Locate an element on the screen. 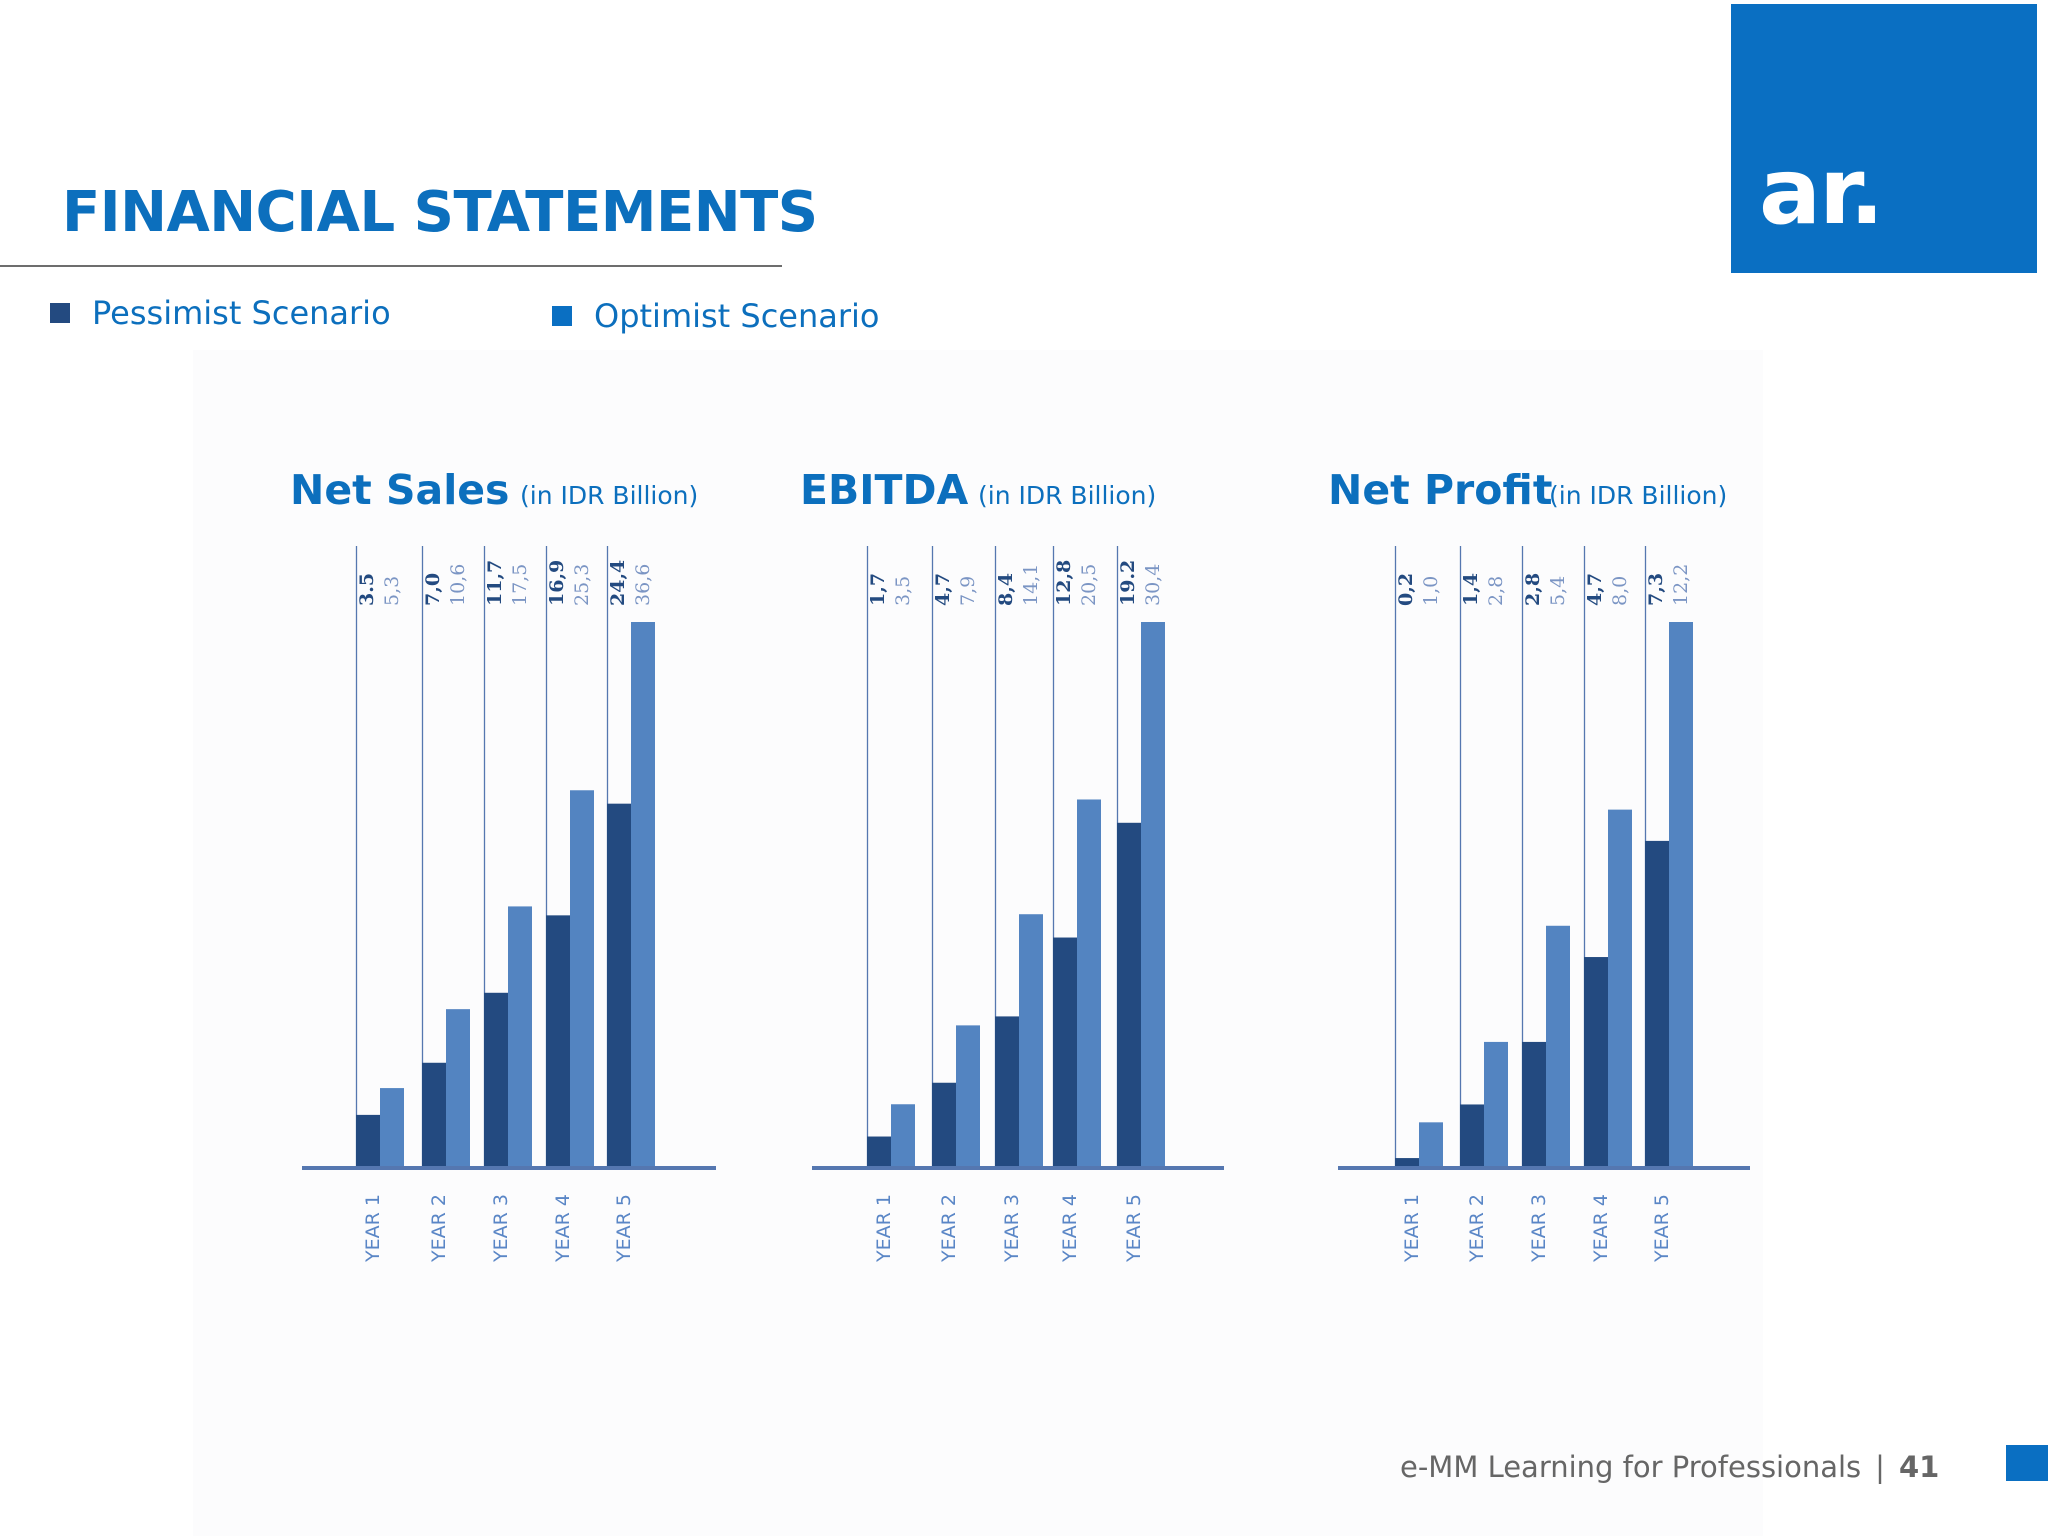 Image resolution: width=2048 pixels, height=1536 pixels. data-label-optimist: 5,3 is located at coordinates (392, 591).